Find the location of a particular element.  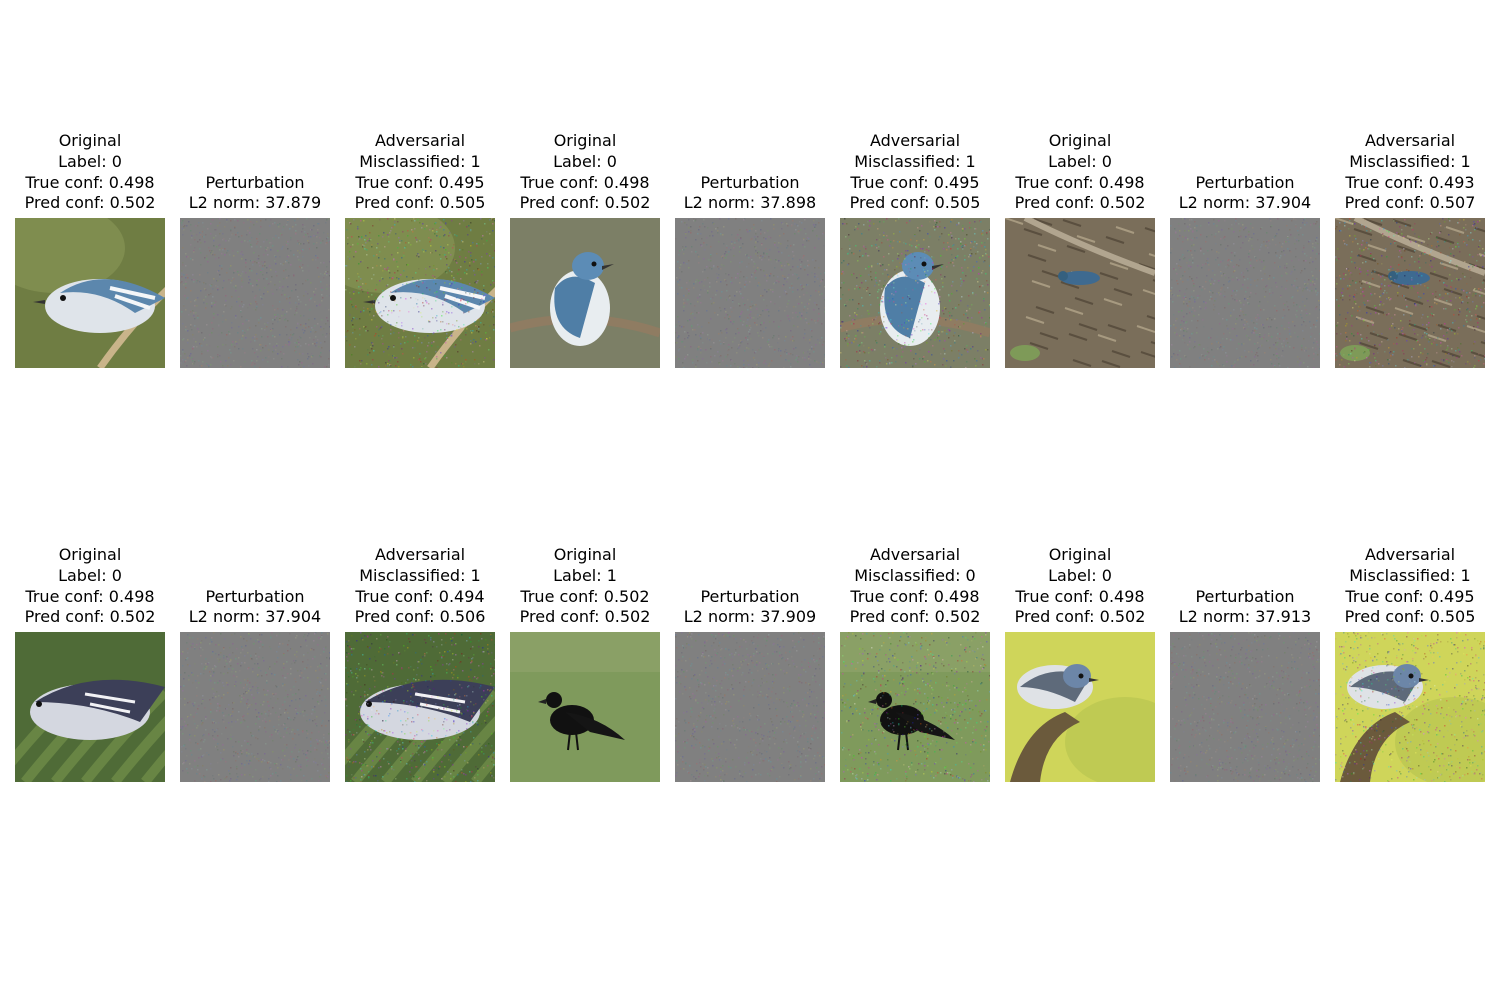

perturbation-title: Perturbation L2 norm: 37.879 is located at coordinates (255, 193).